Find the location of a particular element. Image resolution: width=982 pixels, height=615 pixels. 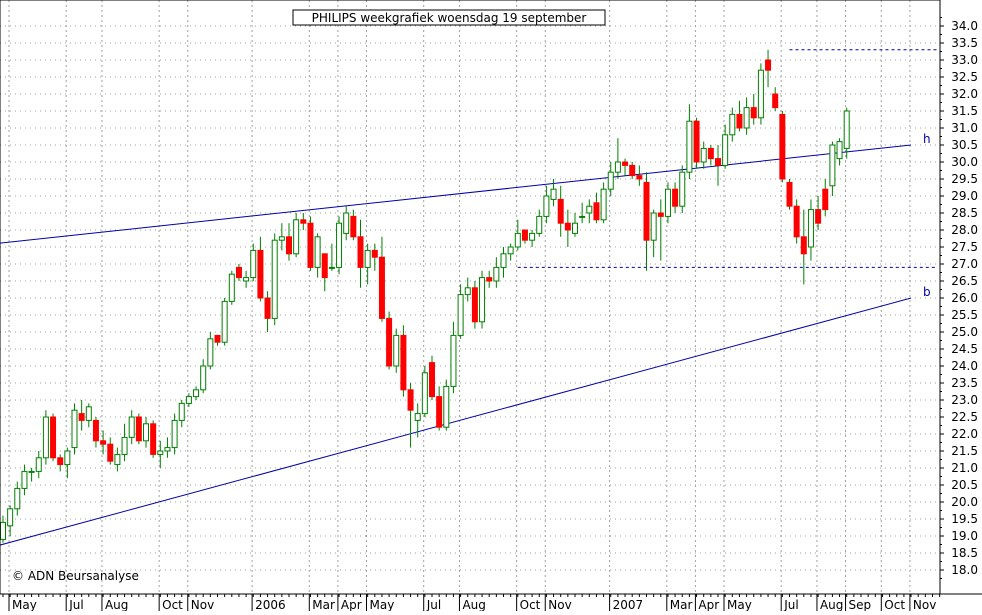

y-tick-label: 31.5 is located at coordinates (964, 111).